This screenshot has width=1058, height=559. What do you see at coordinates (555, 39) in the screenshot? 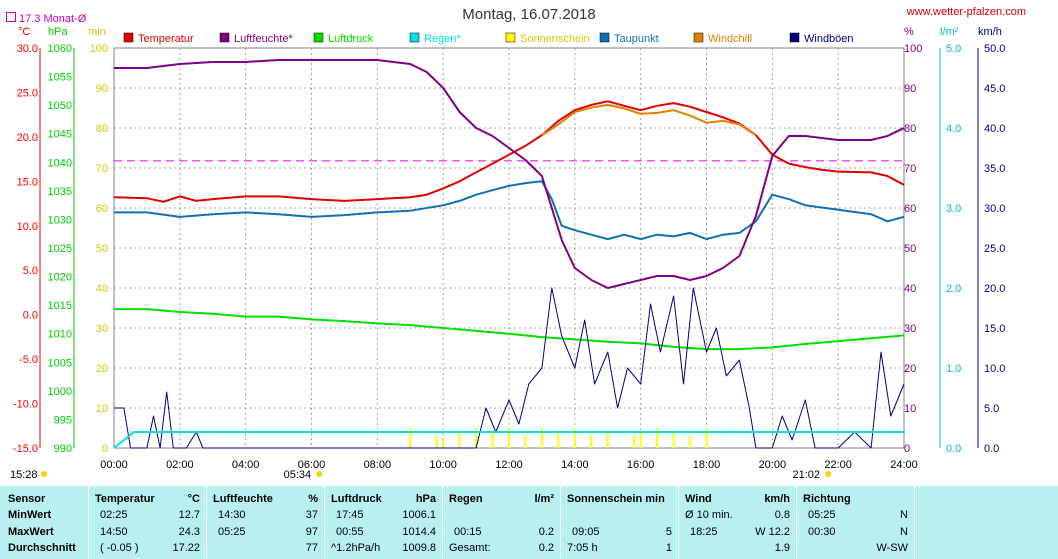
I see `legend-label: Sonnenschein` at bounding box center [555, 39].